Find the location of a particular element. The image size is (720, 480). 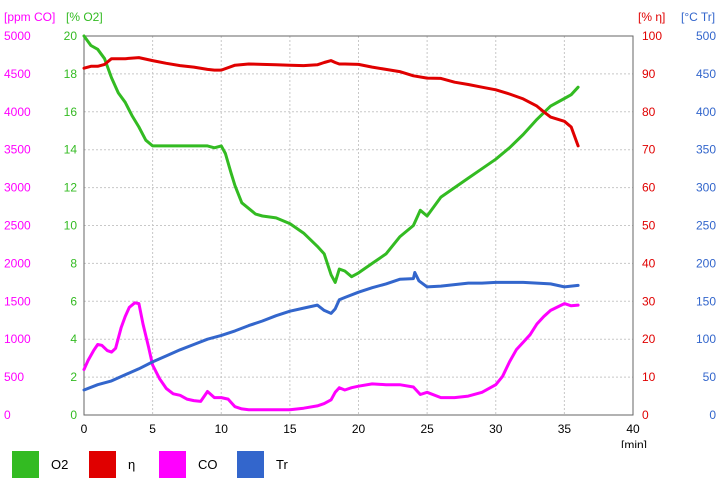

x-tick-label: 35 is located at coordinates (565, 429).